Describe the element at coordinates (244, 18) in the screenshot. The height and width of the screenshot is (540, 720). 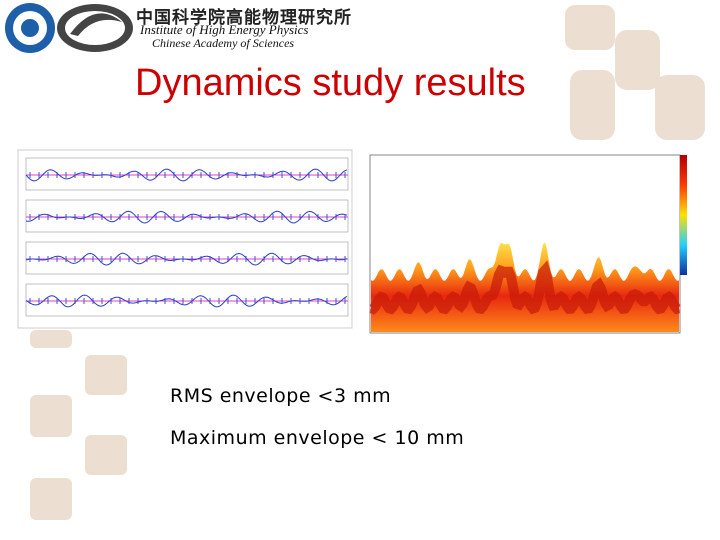
I see `institute-name-cn: 中国科学院高能物理研究所` at that location.